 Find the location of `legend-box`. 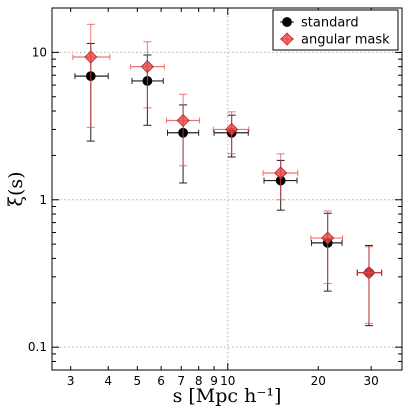

legend-box is located at coordinates (335, 30).